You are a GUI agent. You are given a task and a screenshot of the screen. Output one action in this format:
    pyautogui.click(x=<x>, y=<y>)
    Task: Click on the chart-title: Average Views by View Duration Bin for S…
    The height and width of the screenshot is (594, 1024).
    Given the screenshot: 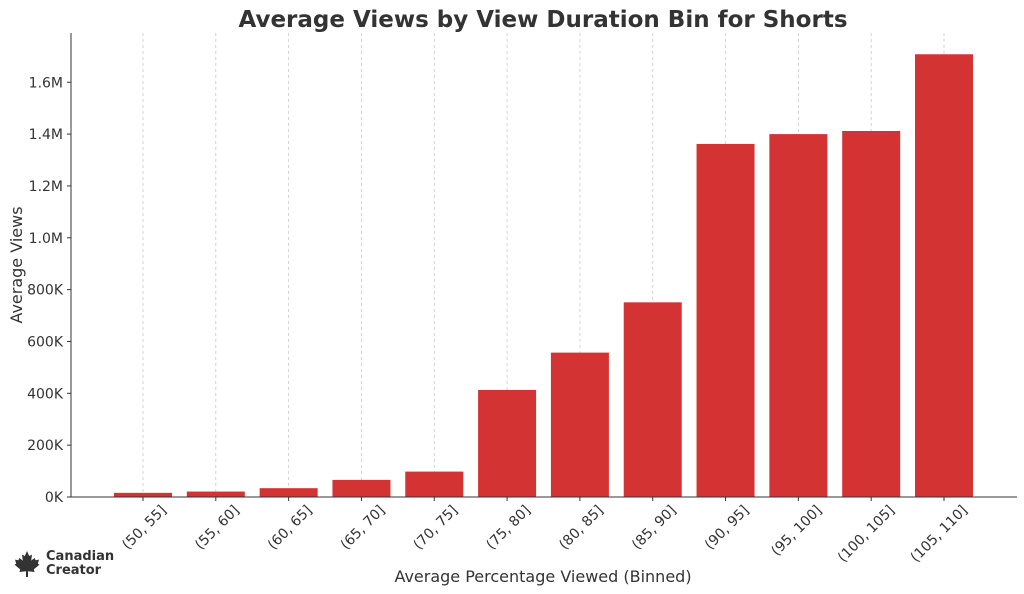 What is the action you would take?
    pyautogui.click(x=542, y=20)
    